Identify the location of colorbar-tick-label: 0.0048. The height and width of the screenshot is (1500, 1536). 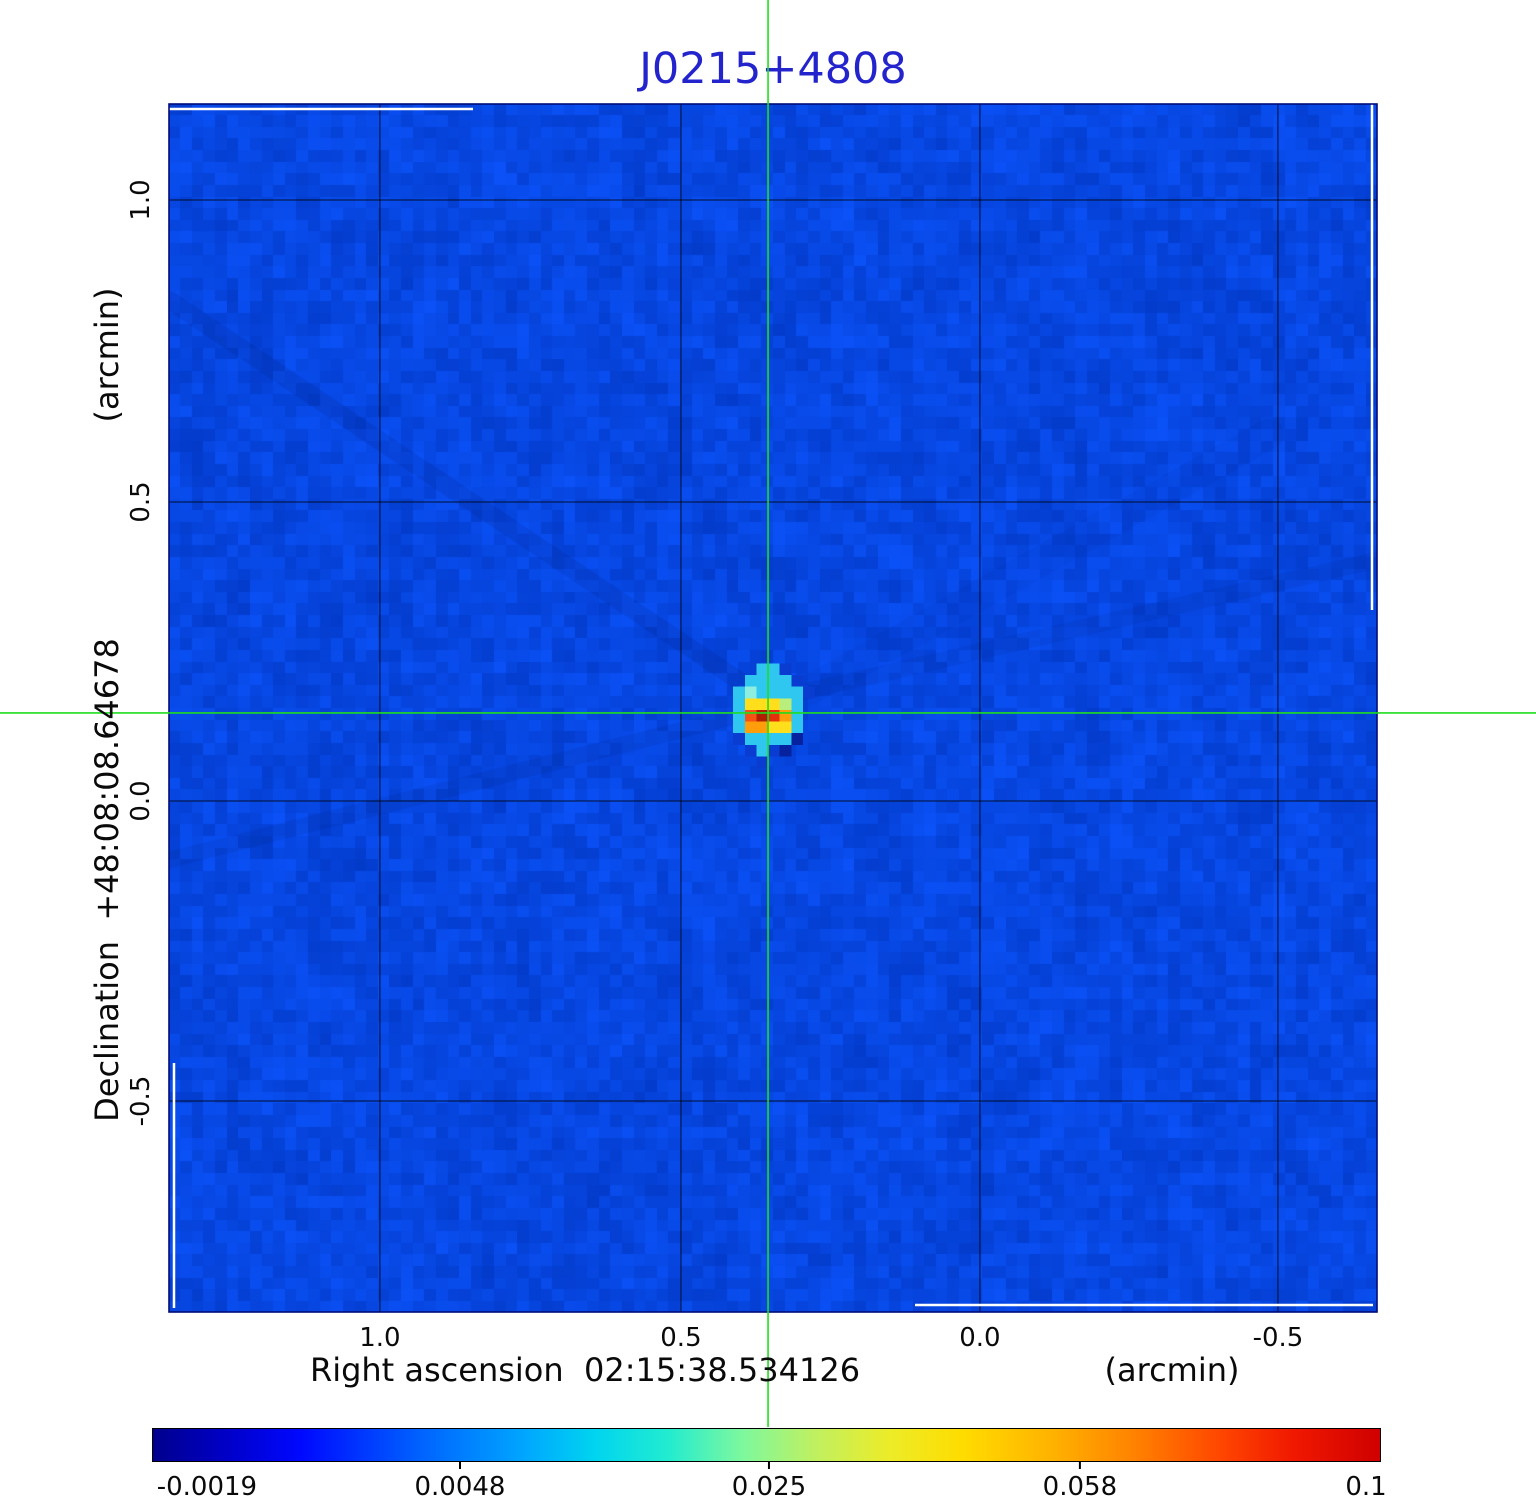
(460, 1486).